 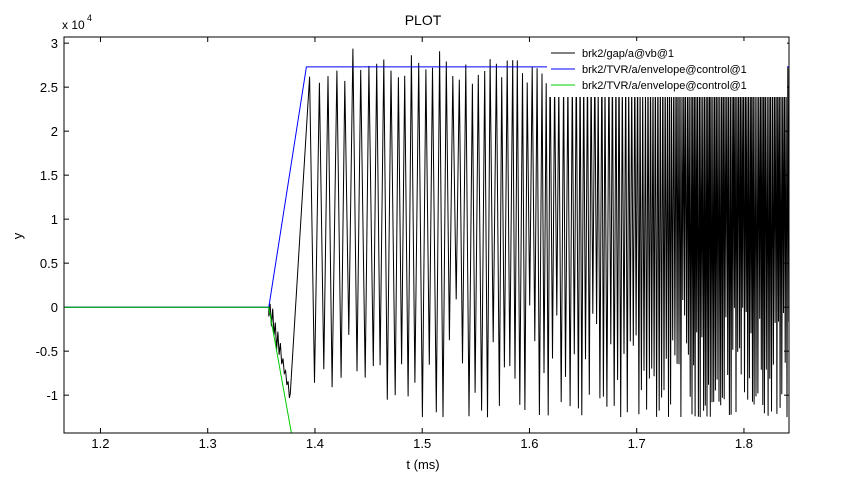 I want to click on x-tick-labels: 1.2 1.3 1.4 1.5 1.6 1.7 1.8, so click(x=422, y=443).